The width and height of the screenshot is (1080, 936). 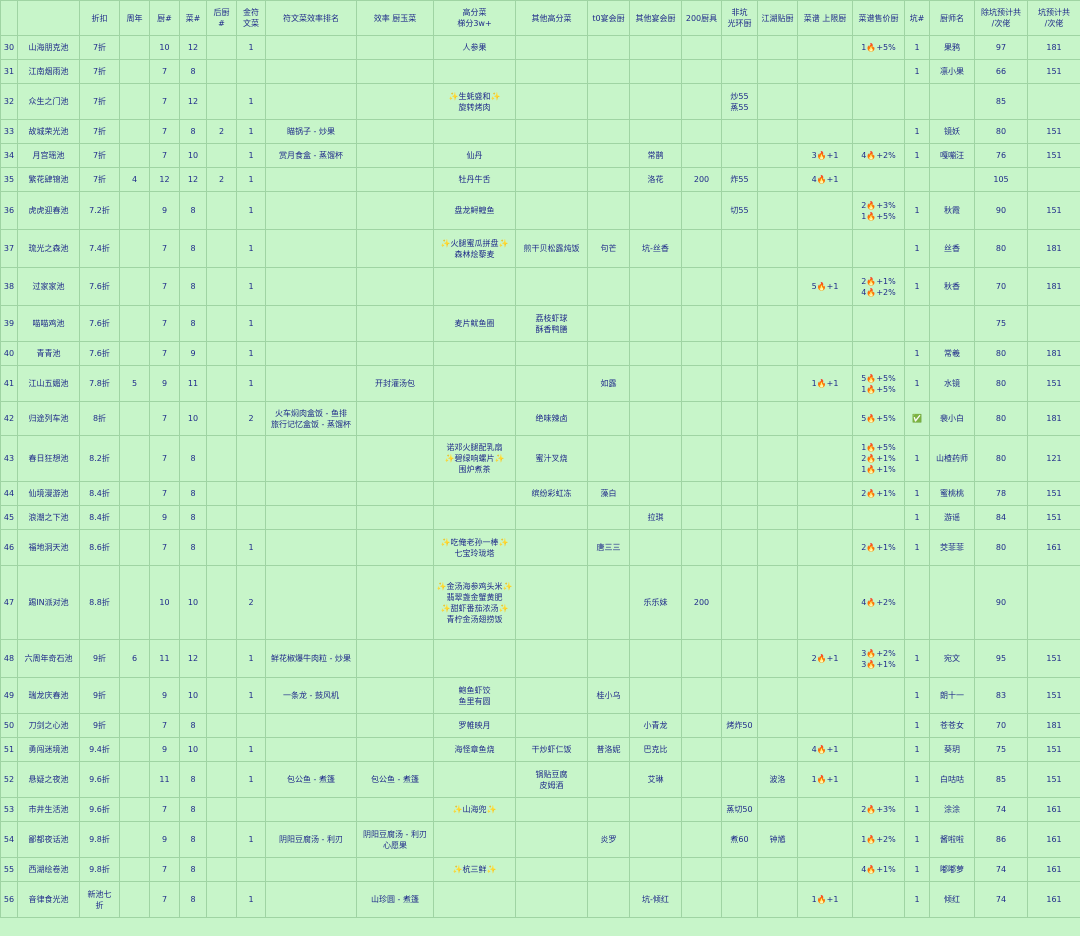 I want to click on table-cell: ✨吃俺老孙一棒✨ 七宝玲珑塔, so click(x=474, y=547).